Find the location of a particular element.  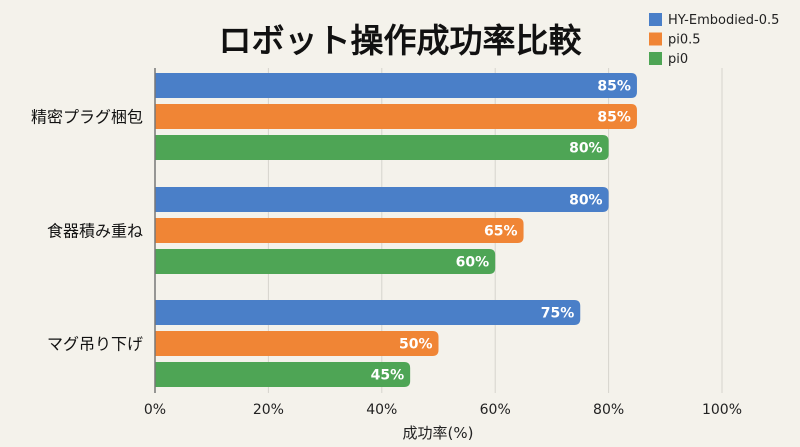

data-label: 50% is located at coordinates (416, 345).